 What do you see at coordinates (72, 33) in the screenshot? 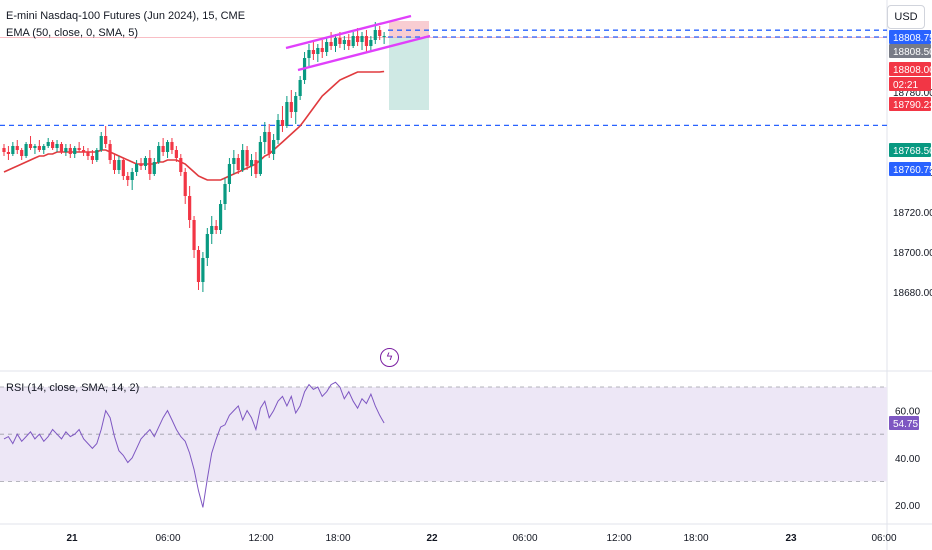
I see `ema-legend: EMA (50, close, 0, SMA, 5)` at bounding box center [72, 33].